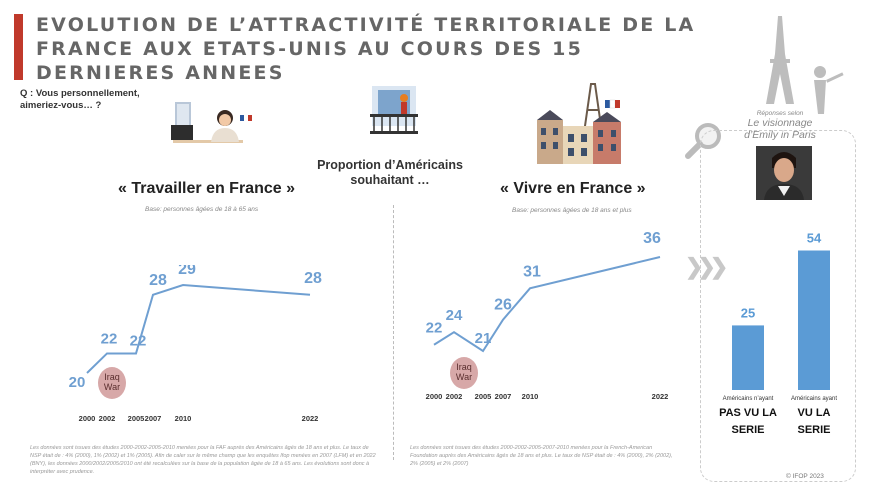  I want to click on chart1-x-tick-label: 2000, so click(87, 418).